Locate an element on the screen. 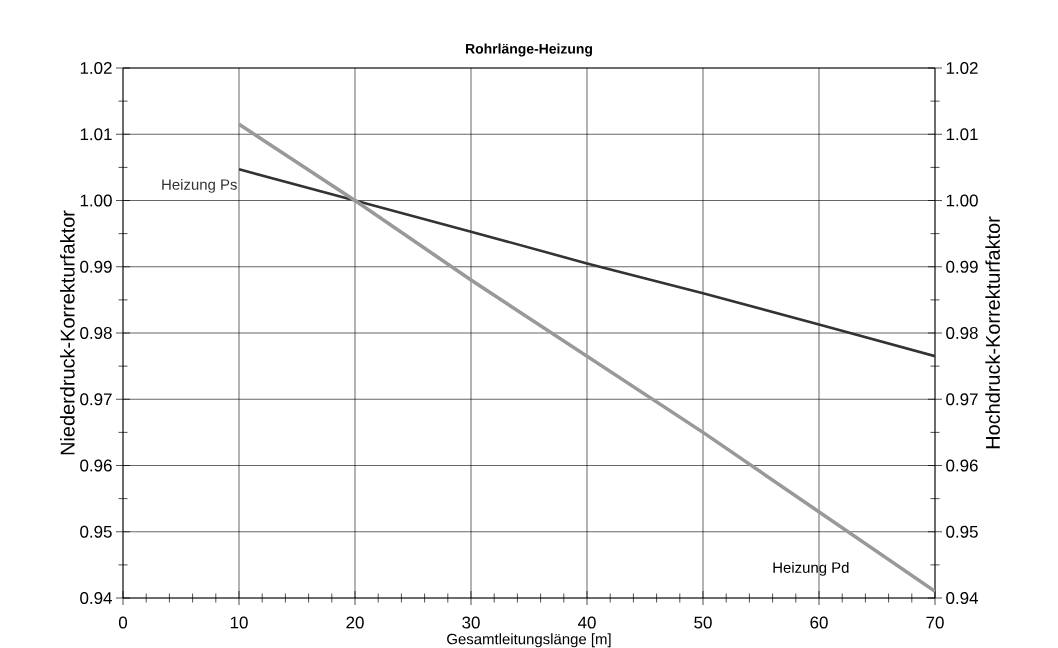  y2-axis-title: Hochdruck-Korrekturfaktor is located at coordinates (992, 332).